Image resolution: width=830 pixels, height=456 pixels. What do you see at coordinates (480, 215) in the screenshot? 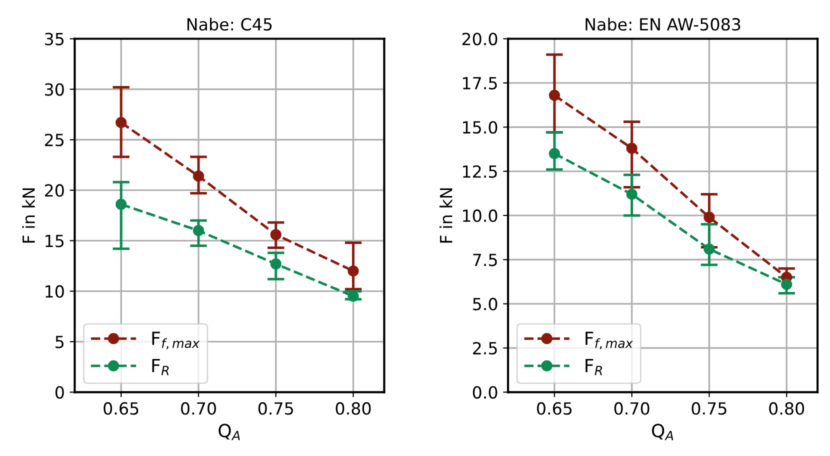
I see `y-tick-label: 10.0` at bounding box center [480, 215].